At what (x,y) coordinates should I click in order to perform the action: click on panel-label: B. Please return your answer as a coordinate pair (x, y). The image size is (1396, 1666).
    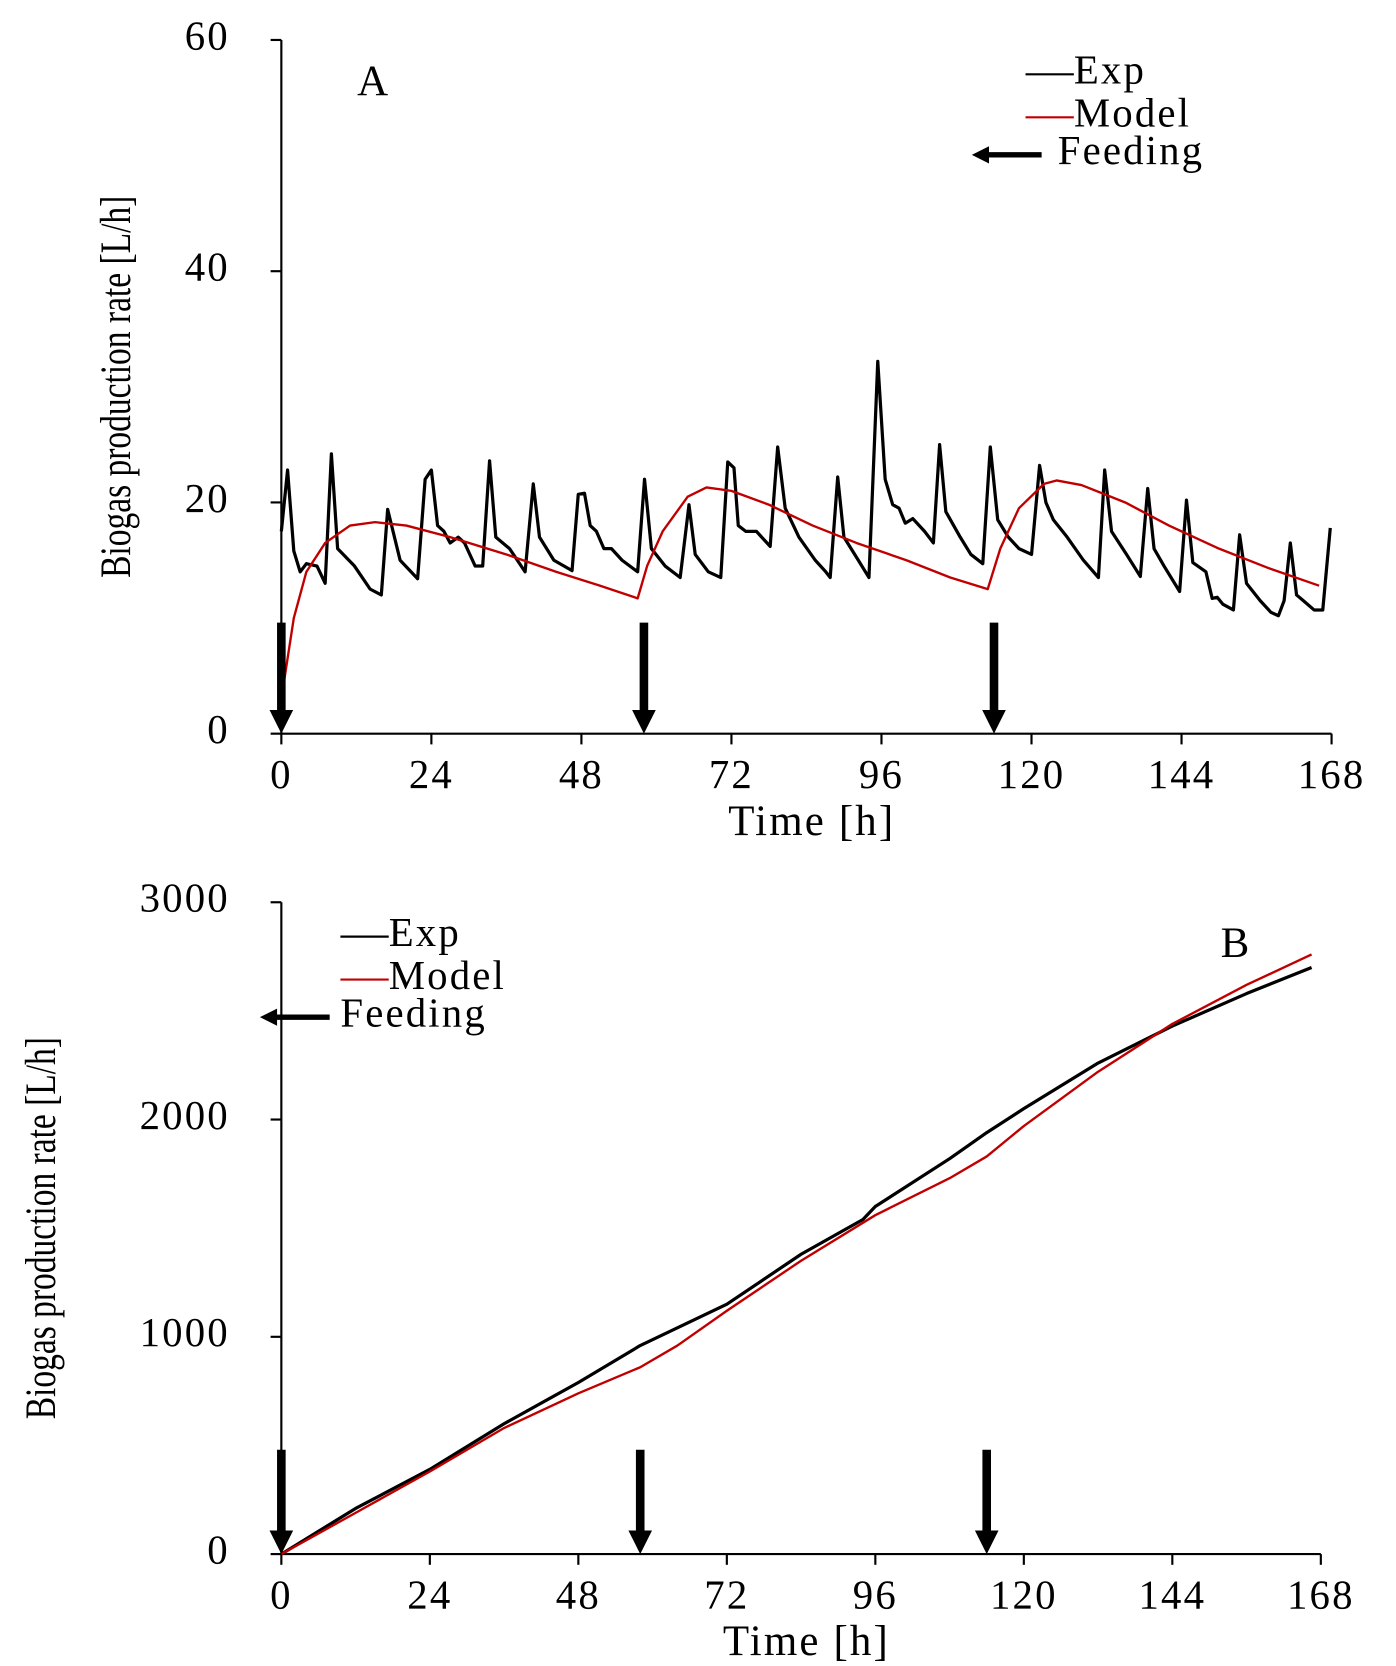
    Looking at the image, I should click on (1235, 943).